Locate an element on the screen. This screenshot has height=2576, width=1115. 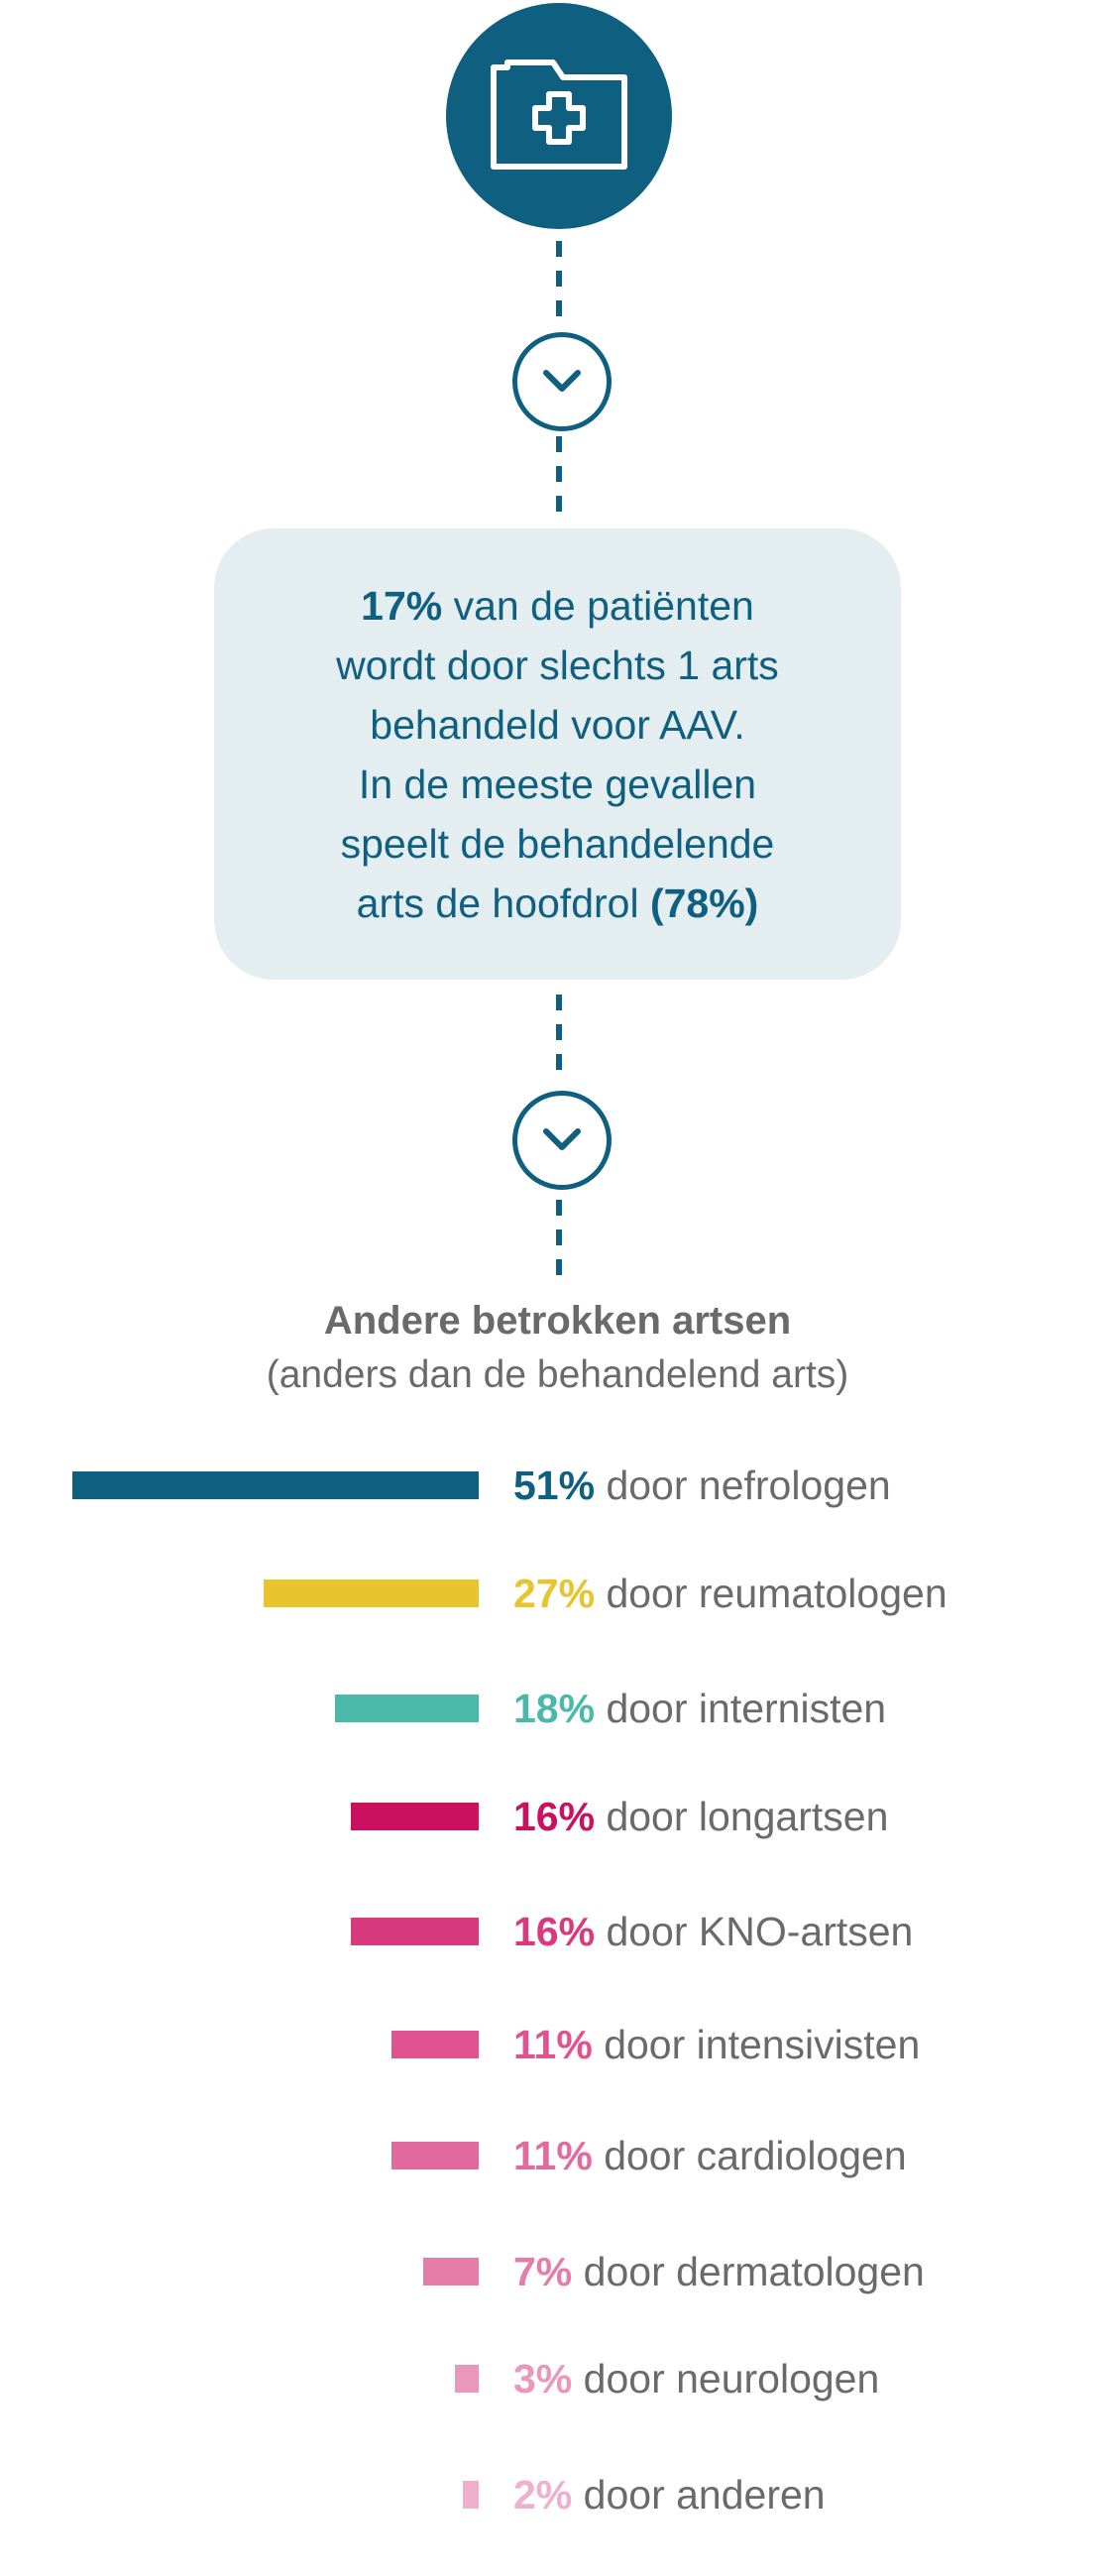
bar-value-label: 18% is located at coordinates (554, 1708).